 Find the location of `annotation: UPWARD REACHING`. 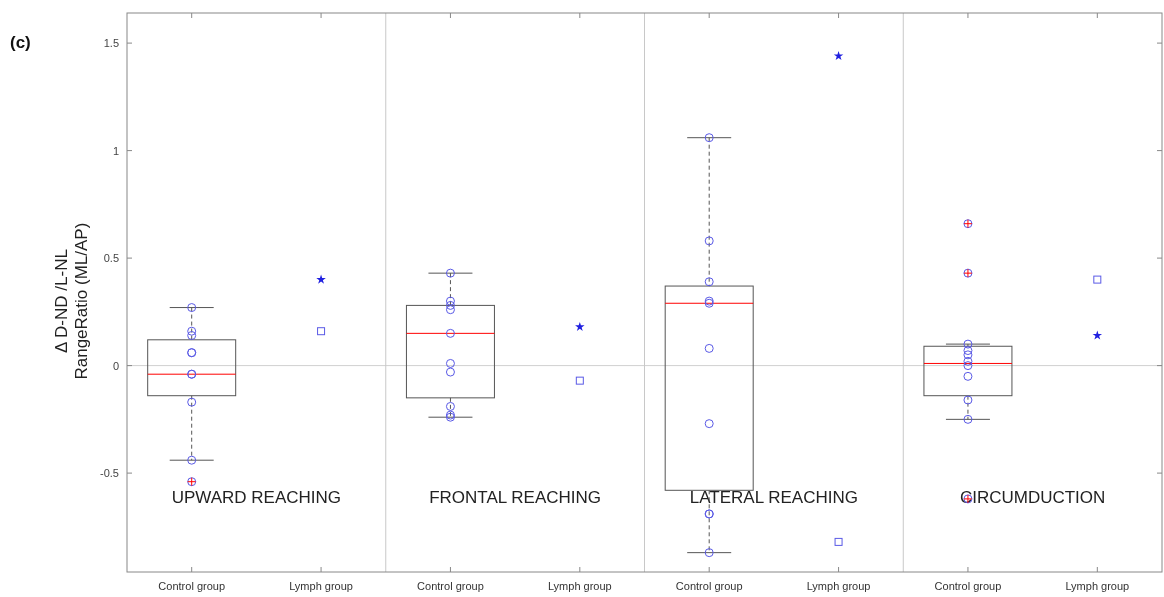

annotation: UPWARD REACHING is located at coordinates (256, 497).